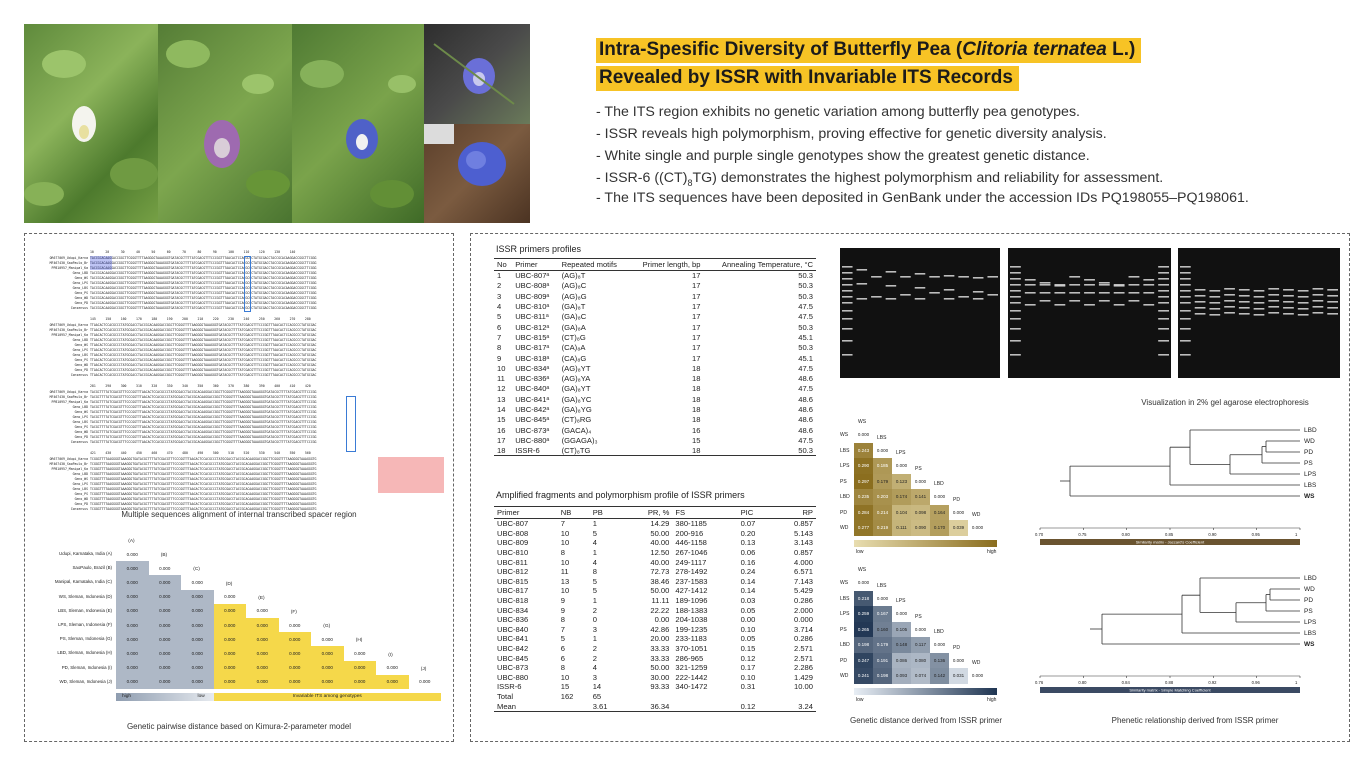  I want to click on table-row: UBC-818 9 1 11.11 189-1096 0.03 0.286, so click(655, 601).